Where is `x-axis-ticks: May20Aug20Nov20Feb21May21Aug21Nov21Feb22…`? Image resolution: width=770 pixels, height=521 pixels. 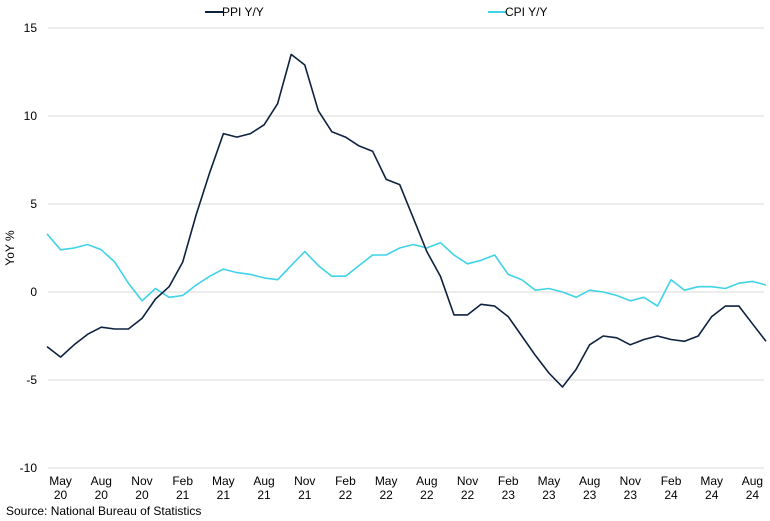
x-axis-ticks: May20Aug20Nov20Feb21May21Aug21Nov21Feb22… is located at coordinates (406, 488).